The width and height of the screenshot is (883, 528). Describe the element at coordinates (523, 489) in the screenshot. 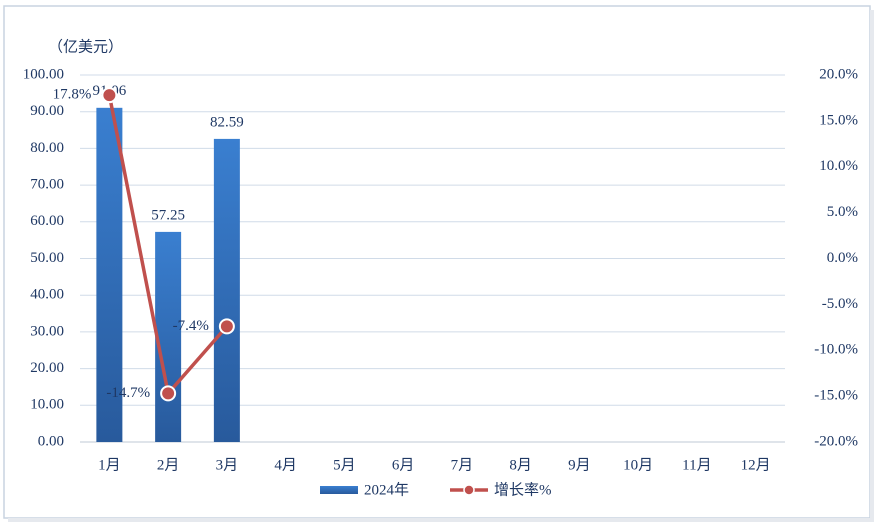

I see `legend-label: 增长率%` at that location.